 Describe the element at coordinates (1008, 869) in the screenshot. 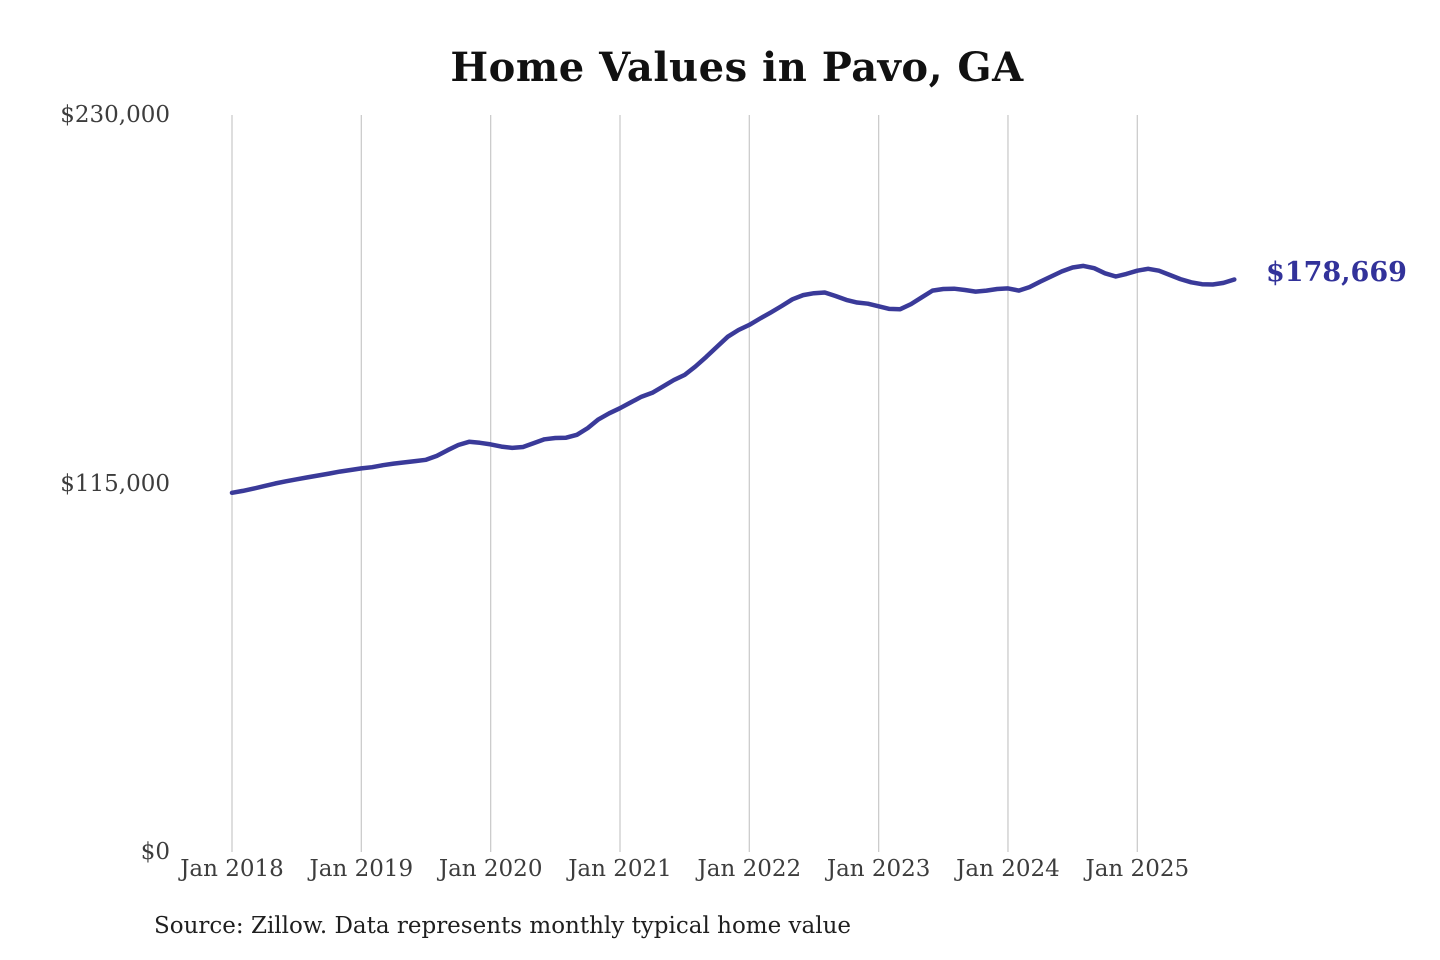

I see `x-axis-tick-label: Jan 2024` at that location.